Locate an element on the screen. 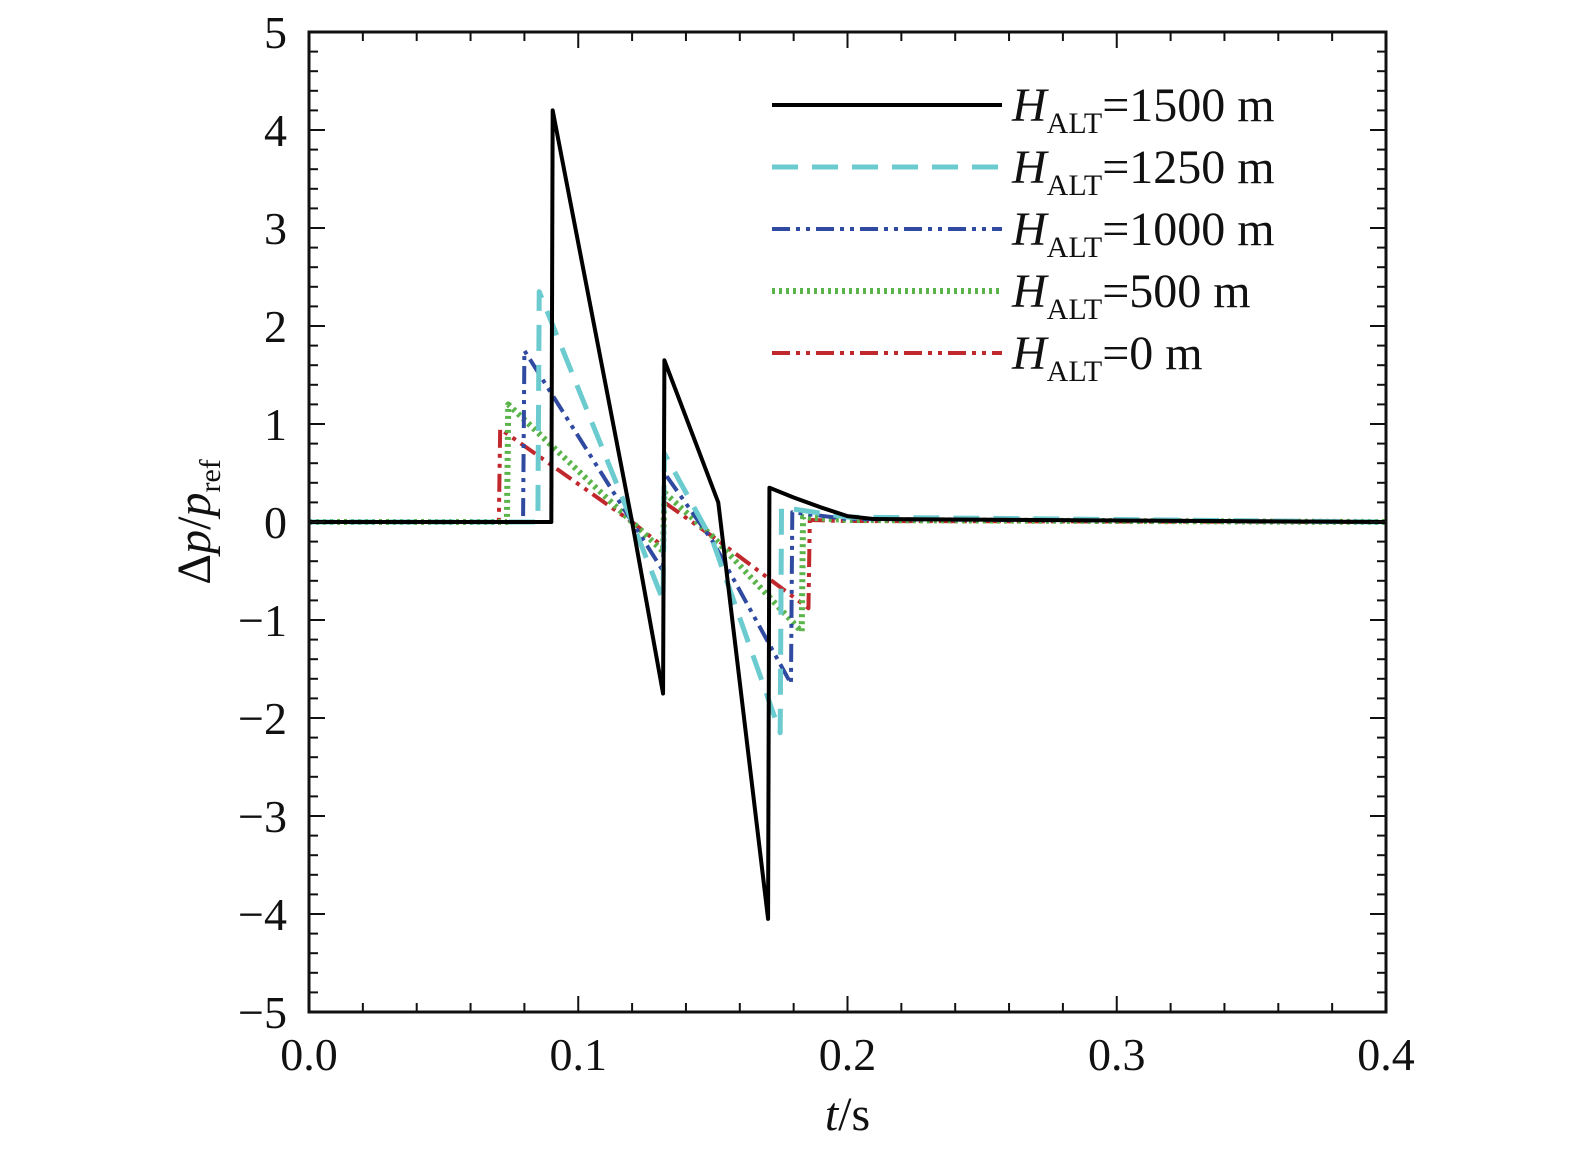 The width and height of the screenshot is (1575, 1153). y-tick-label: 4 is located at coordinates (275, 130).